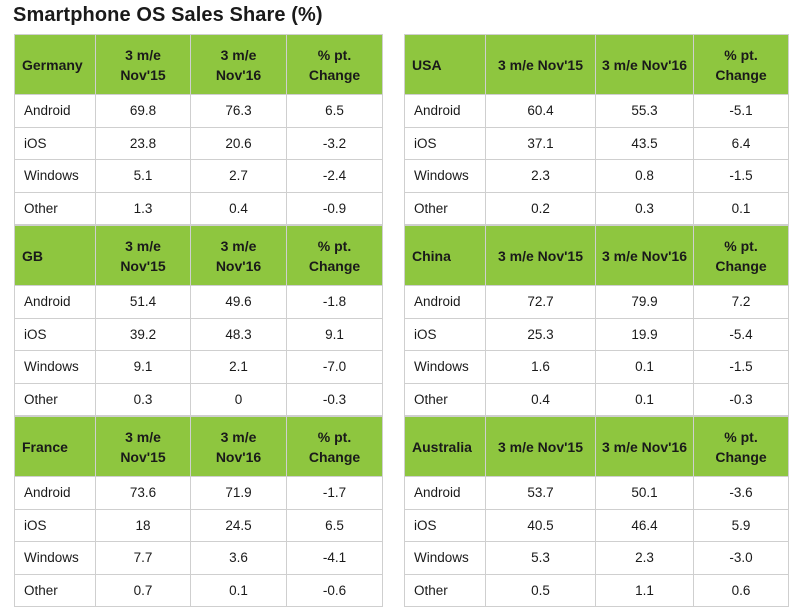 The image size is (800, 607). I want to click on table-row: Android 69.8 76.3 6.5, so click(198, 111).